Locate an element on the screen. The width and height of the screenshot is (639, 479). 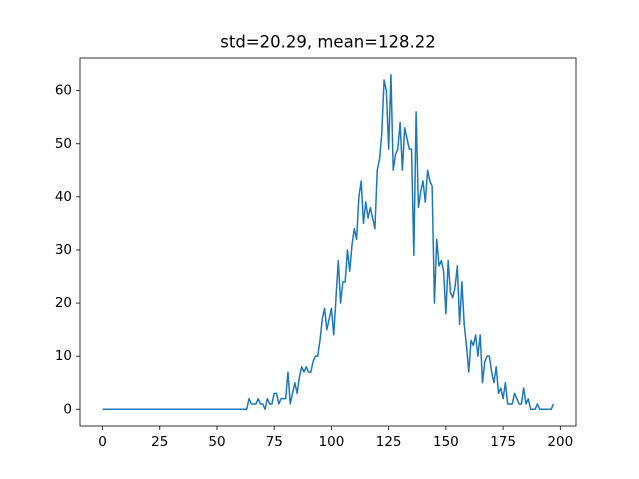
x-tick-label: 50 is located at coordinates (216, 442).